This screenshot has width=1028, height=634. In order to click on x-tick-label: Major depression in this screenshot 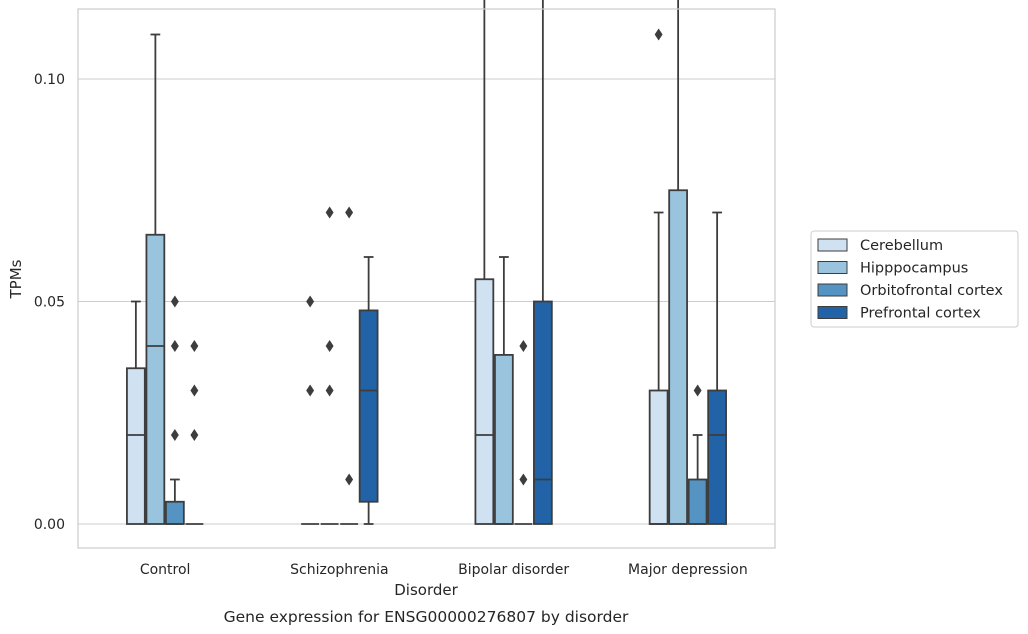, I will do `click(688, 570)`.